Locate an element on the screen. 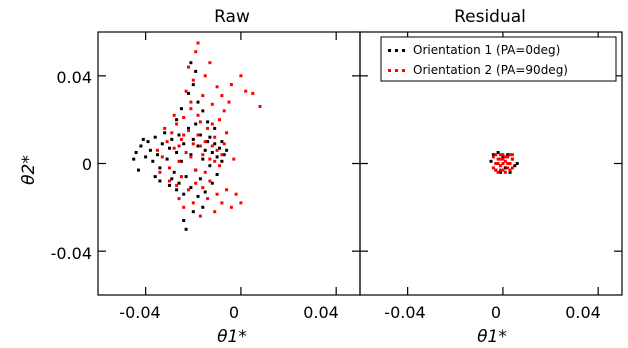  legend-label-orientation-2: Orientation 2 (PA=90deg) is located at coordinates (490, 70).